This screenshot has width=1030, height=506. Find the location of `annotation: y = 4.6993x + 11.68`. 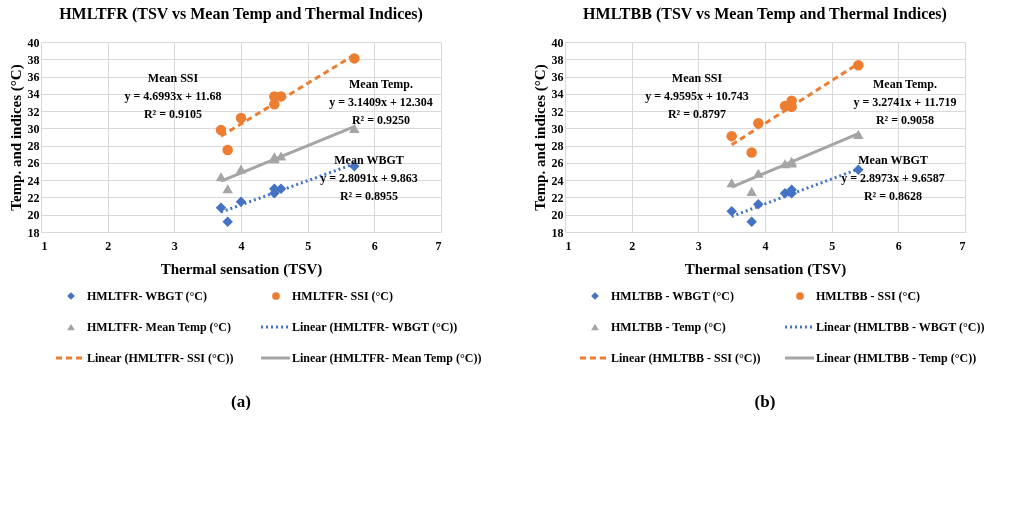

annotation: y = 4.6993x + 11.68 is located at coordinates (173, 96).